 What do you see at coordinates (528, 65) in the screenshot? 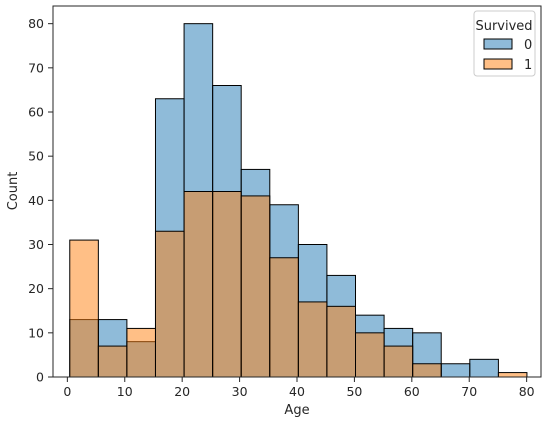
I see `legend-label-1: 1` at bounding box center [528, 65].